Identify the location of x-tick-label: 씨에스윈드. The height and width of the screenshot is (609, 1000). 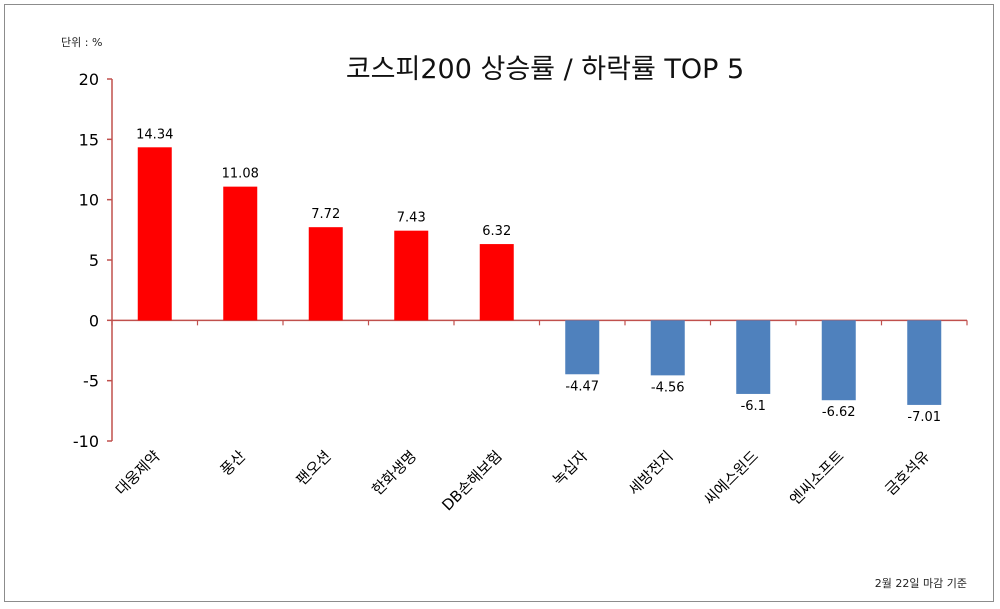
(732, 478).